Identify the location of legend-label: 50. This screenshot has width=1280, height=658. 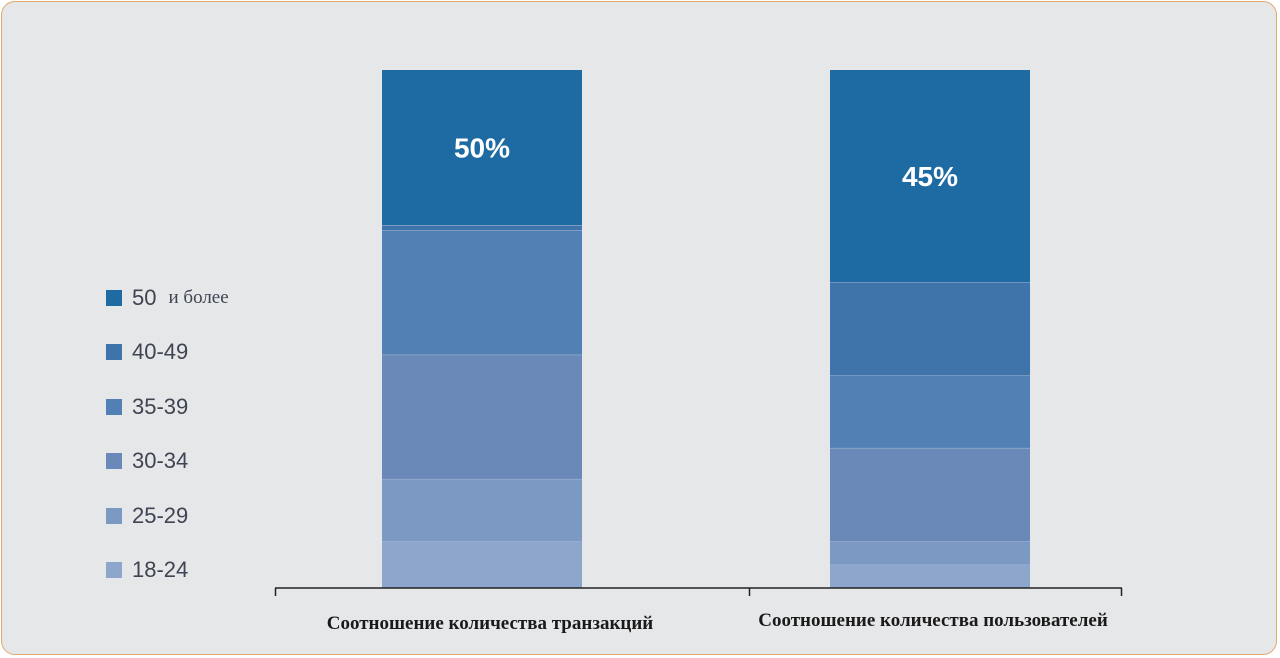
(144, 297).